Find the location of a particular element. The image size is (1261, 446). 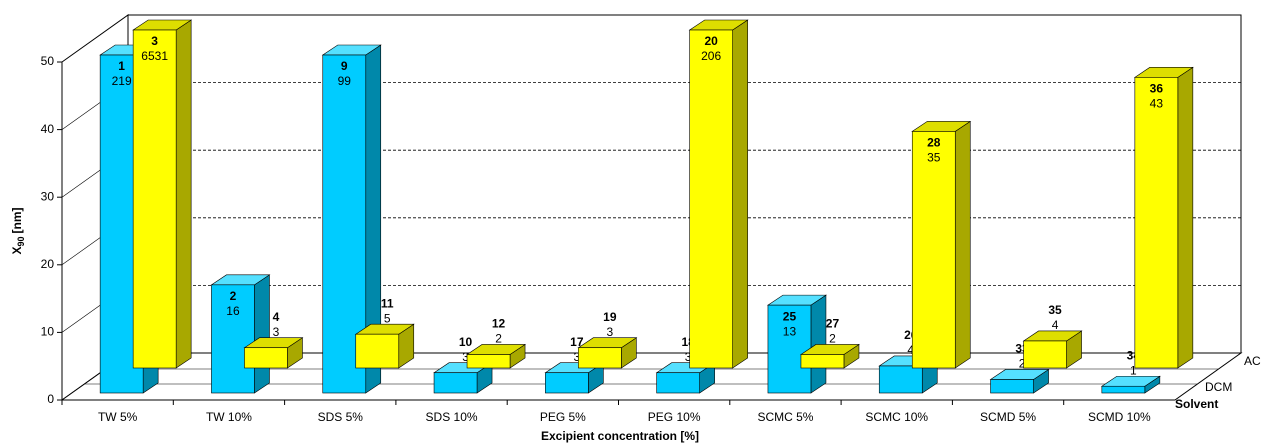

y-title-sub: 90 is located at coordinates (21, 241).